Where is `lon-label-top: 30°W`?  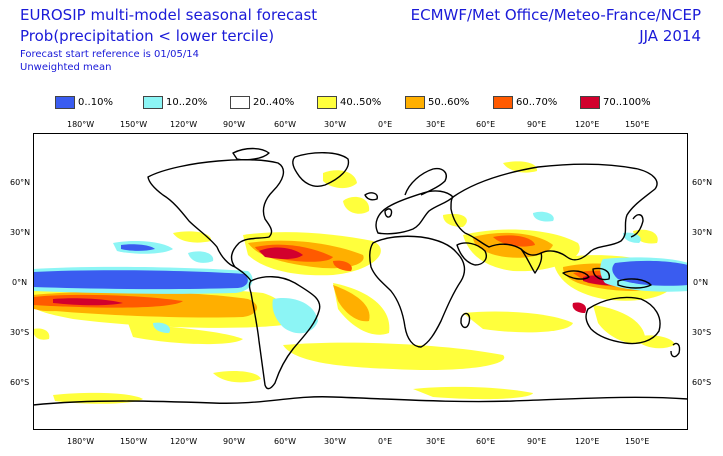 lon-label-top: 30°W is located at coordinates (335, 124).